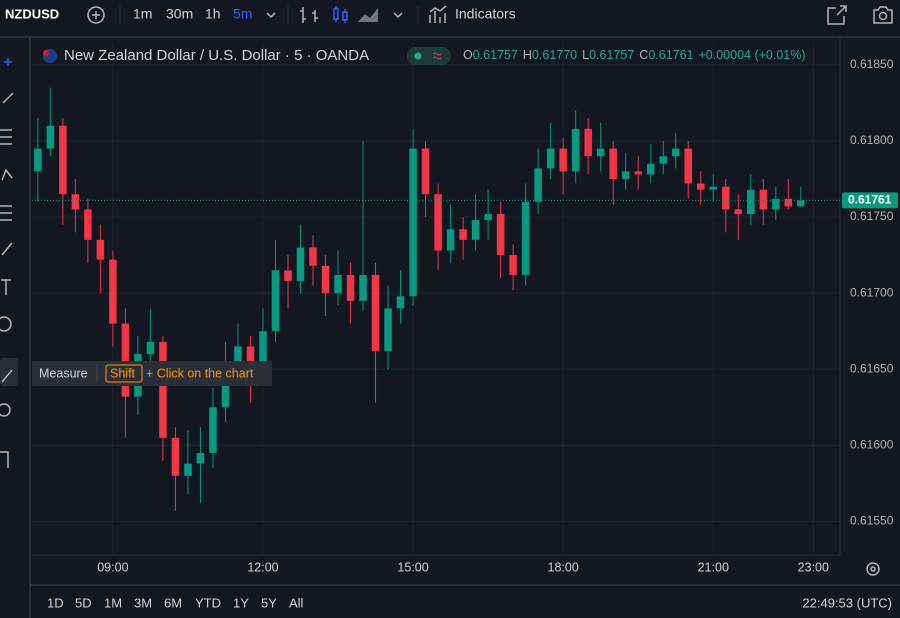 The image size is (900, 618). Describe the element at coordinates (213, 14) in the screenshot. I see `interval-button: 1h` at that location.